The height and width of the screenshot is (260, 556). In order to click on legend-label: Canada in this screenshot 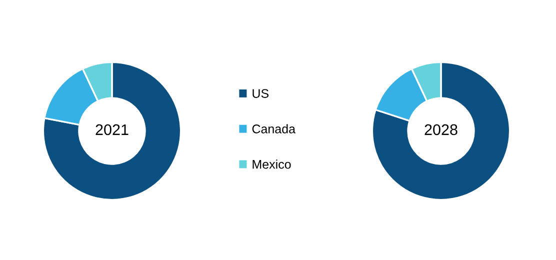, I will do `click(274, 129)`.